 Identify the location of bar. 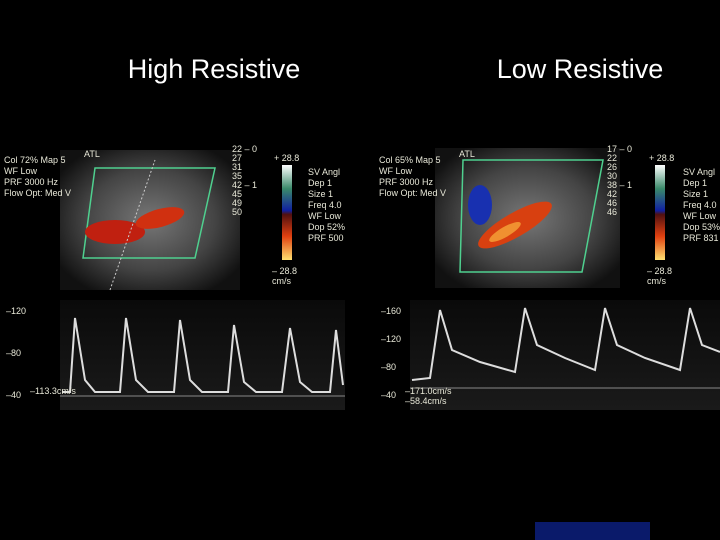
(592, 531).